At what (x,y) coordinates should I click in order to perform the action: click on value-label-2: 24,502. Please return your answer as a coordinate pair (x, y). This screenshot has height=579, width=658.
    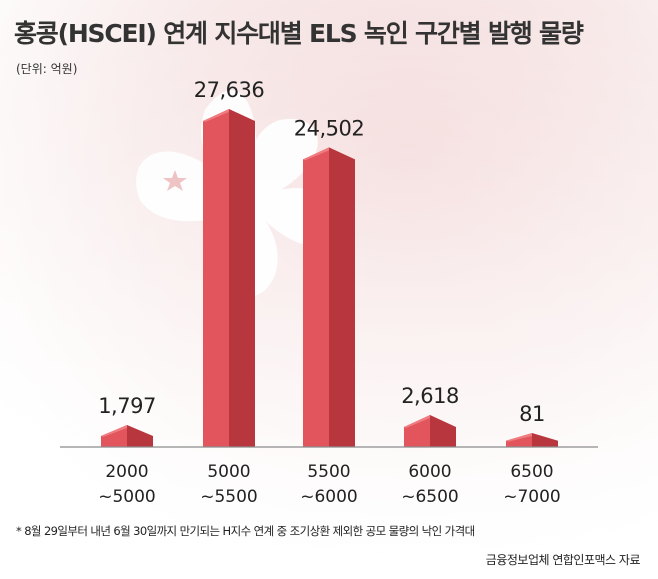
    Looking at the image, I should click on (329, 128).